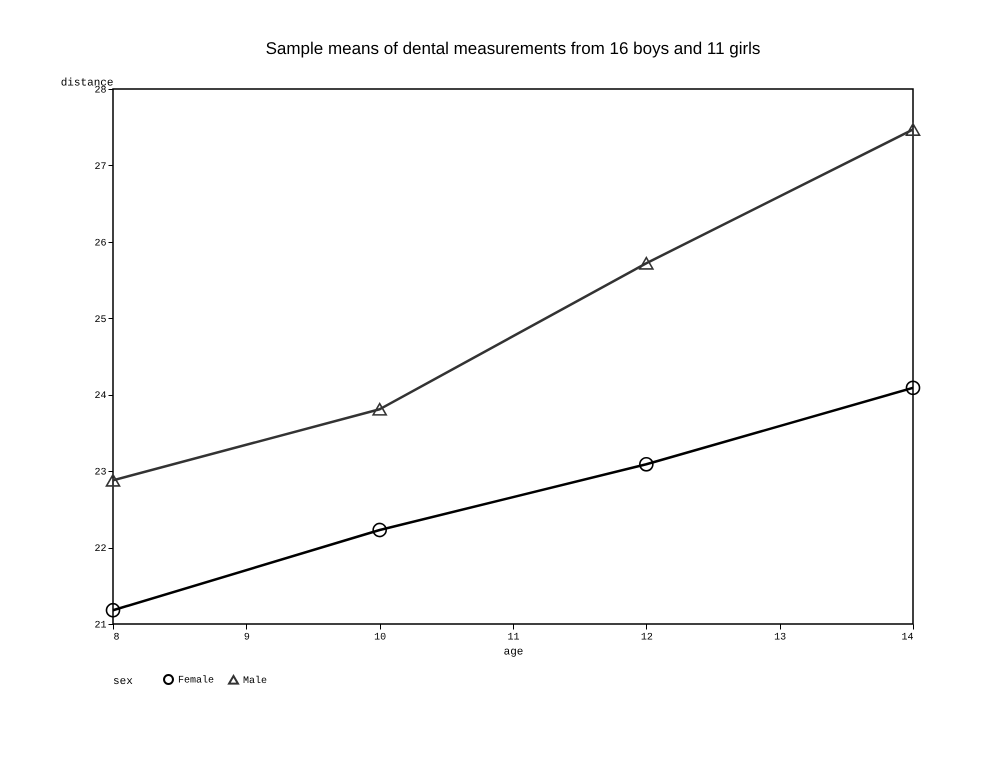  Describe the element at coordinates (117, 638) in the screenshot. I see `x-tick-label: 8` at that location.